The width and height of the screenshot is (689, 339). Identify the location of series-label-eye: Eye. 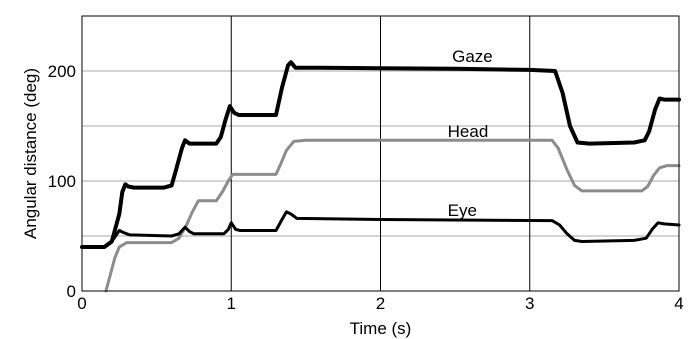
(462, 210).